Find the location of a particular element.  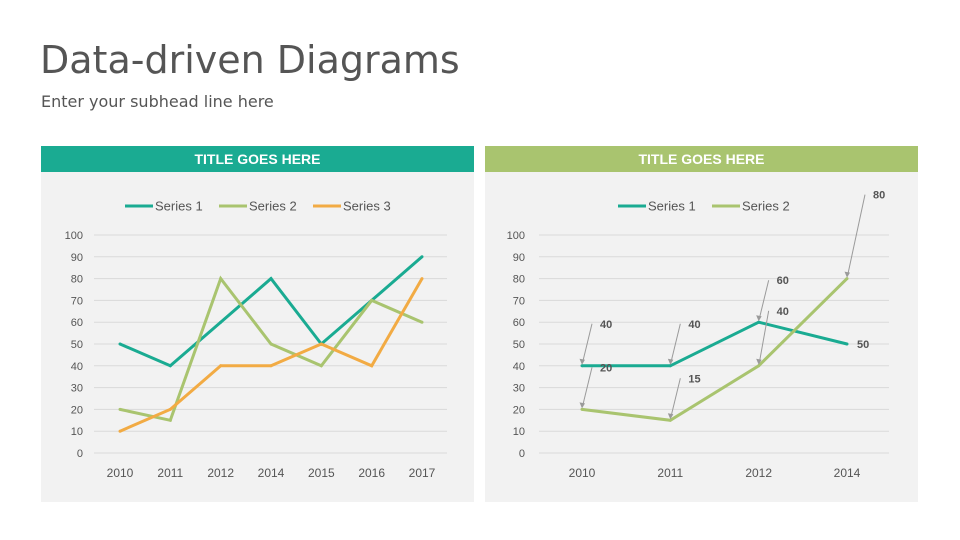

legend-label: Series 3 is located at coordinates (367, 206).